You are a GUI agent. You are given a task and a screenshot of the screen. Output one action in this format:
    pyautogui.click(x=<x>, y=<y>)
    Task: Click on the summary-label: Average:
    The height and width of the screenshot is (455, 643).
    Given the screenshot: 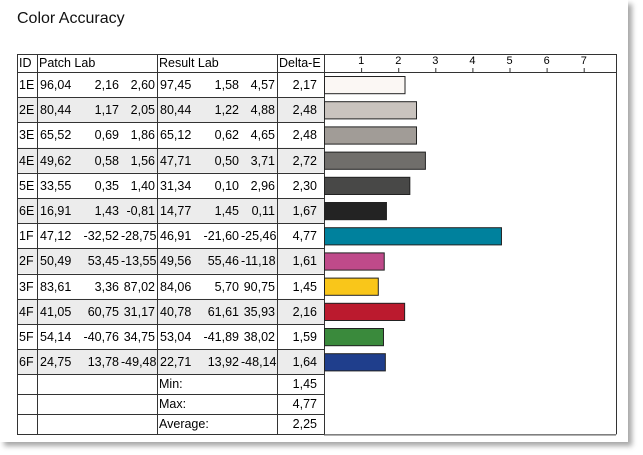 What is the action you would take?
    pyautogui.click(x=184, y=424)
    